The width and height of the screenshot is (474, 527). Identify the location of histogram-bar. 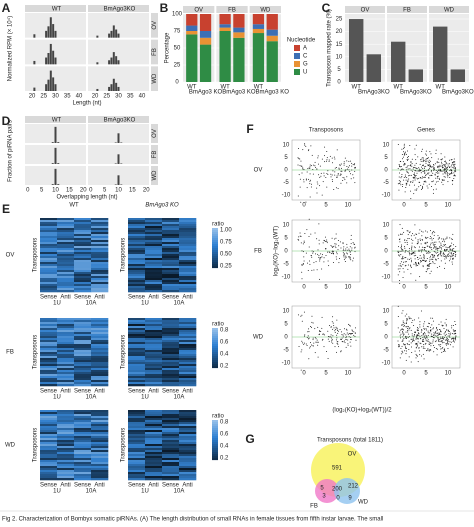
(34, 62).